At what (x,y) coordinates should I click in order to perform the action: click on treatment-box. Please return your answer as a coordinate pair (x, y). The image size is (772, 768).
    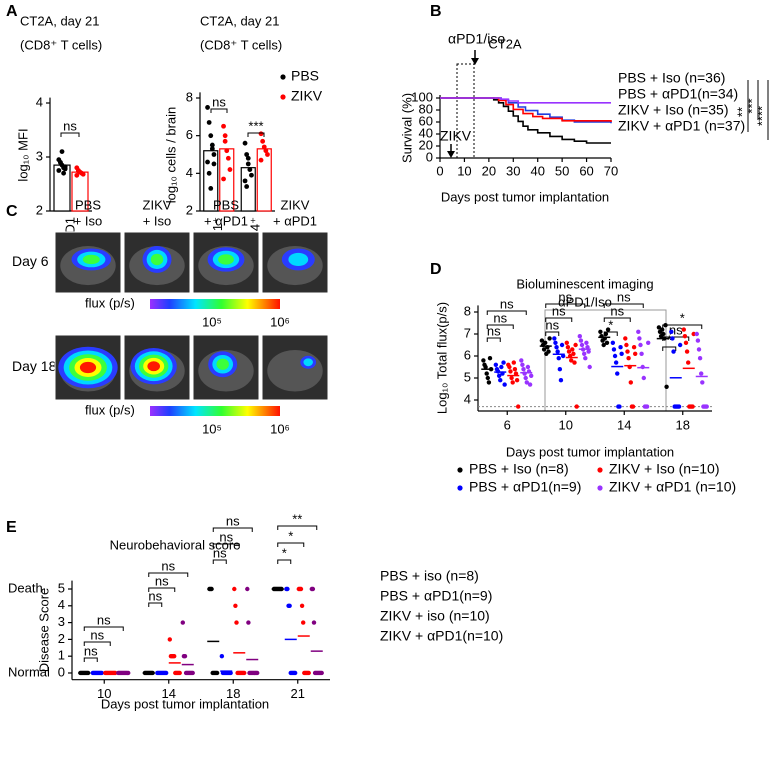
    Looking at the image, I should click on (605, 360).